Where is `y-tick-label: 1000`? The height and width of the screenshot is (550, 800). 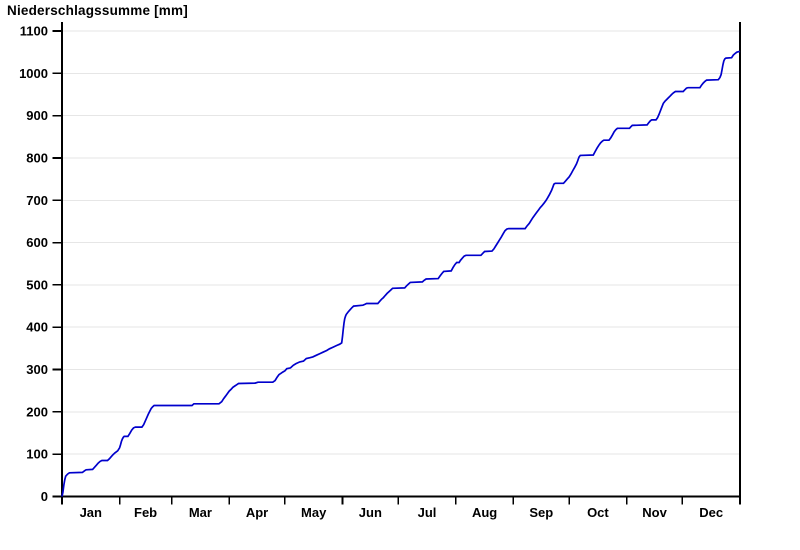 y-tick-label: 1000 is located at coordinates (33, 73).